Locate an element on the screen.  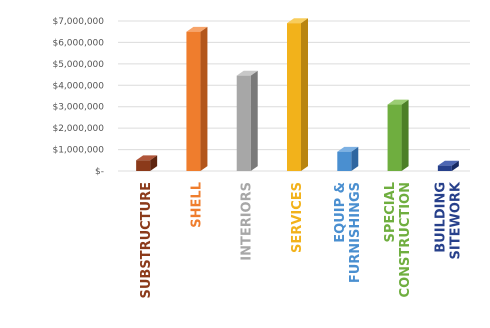
y-tick-label: $1,000,000 is located at coordinates (78, 151).